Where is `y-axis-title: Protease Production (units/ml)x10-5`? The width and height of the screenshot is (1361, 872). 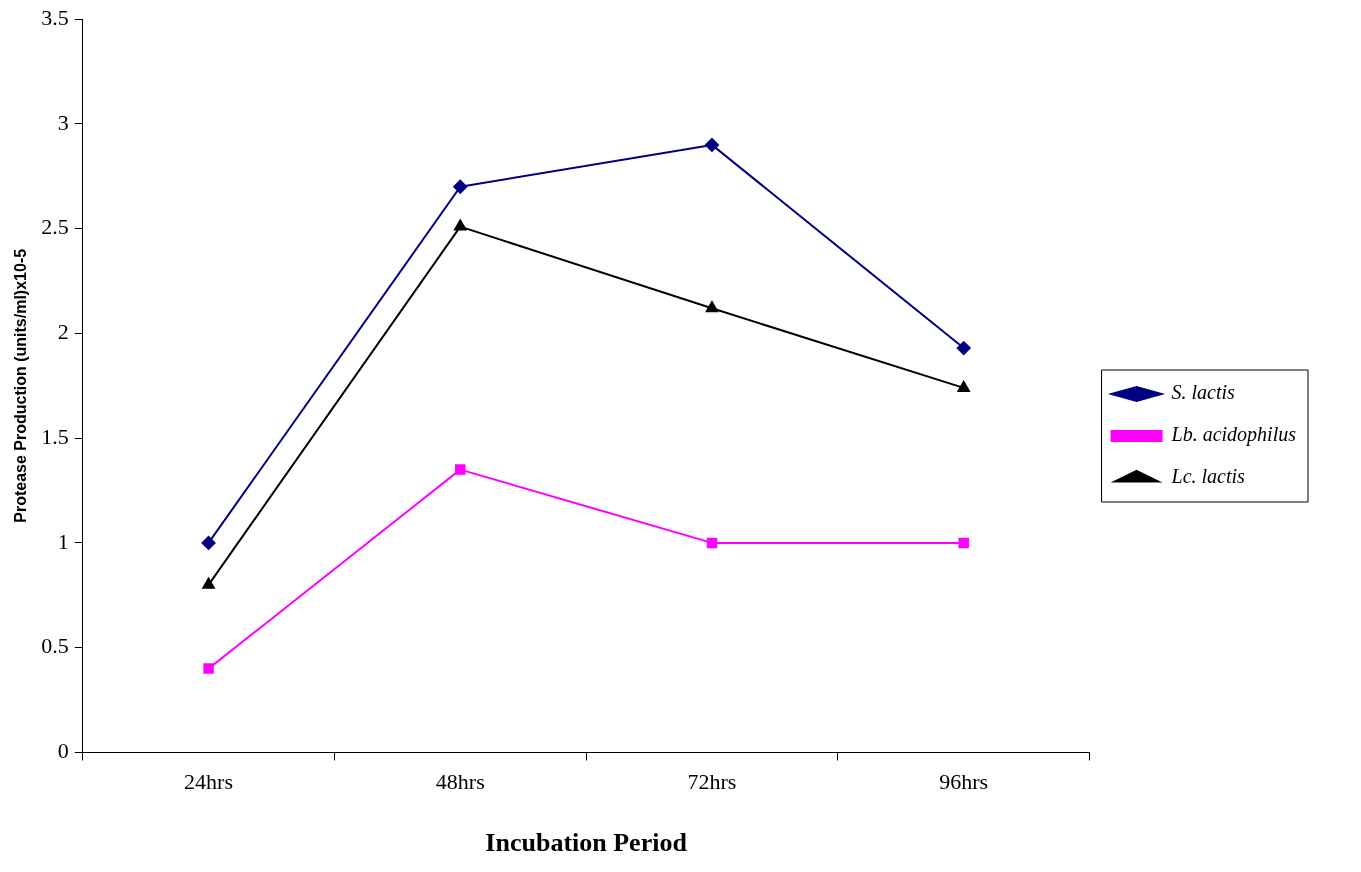 y-axis-title: Protease Production (units/ml)x10-5 is located at coordinates (21, 385).